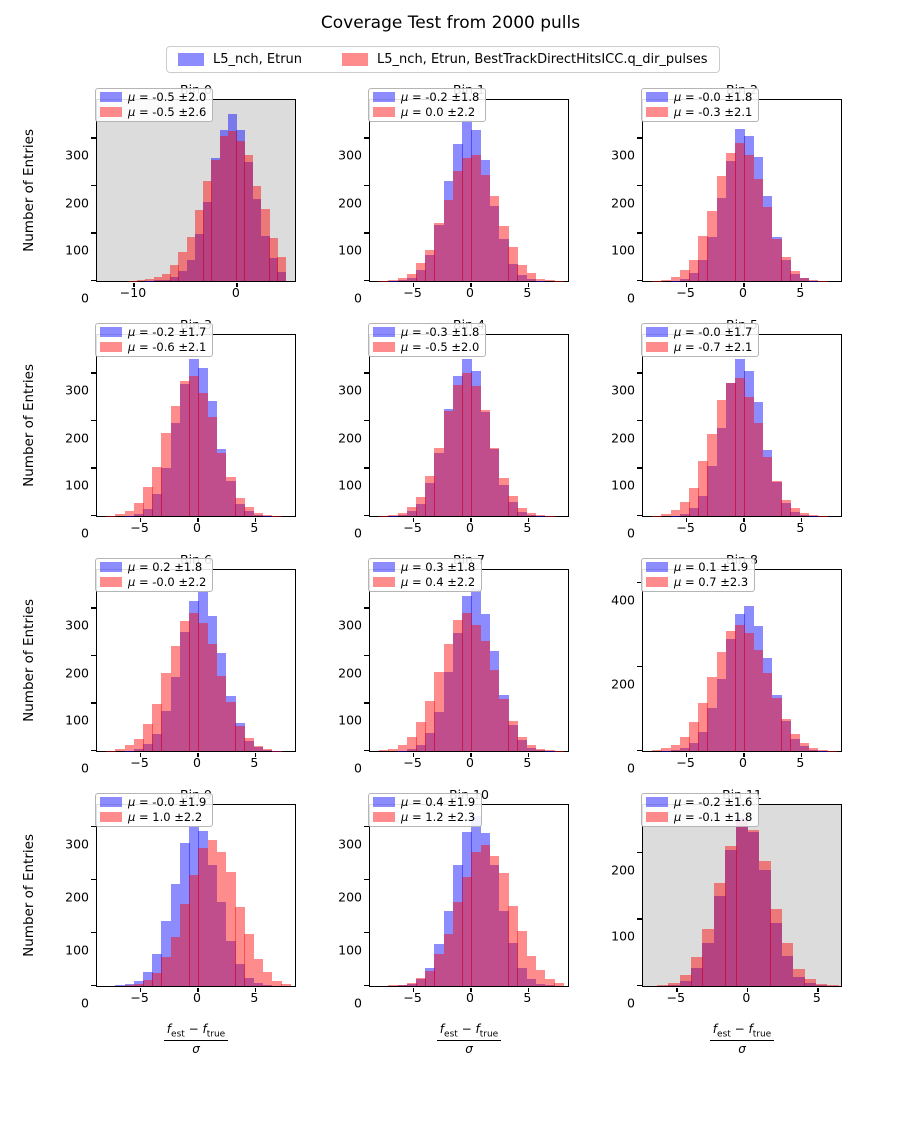 The image size is (901, 1125). Describe the element at coordinates (165, 567) in the screenshot. I see `stats-value-blue: μ = 0.2 ±1.8` at that location.